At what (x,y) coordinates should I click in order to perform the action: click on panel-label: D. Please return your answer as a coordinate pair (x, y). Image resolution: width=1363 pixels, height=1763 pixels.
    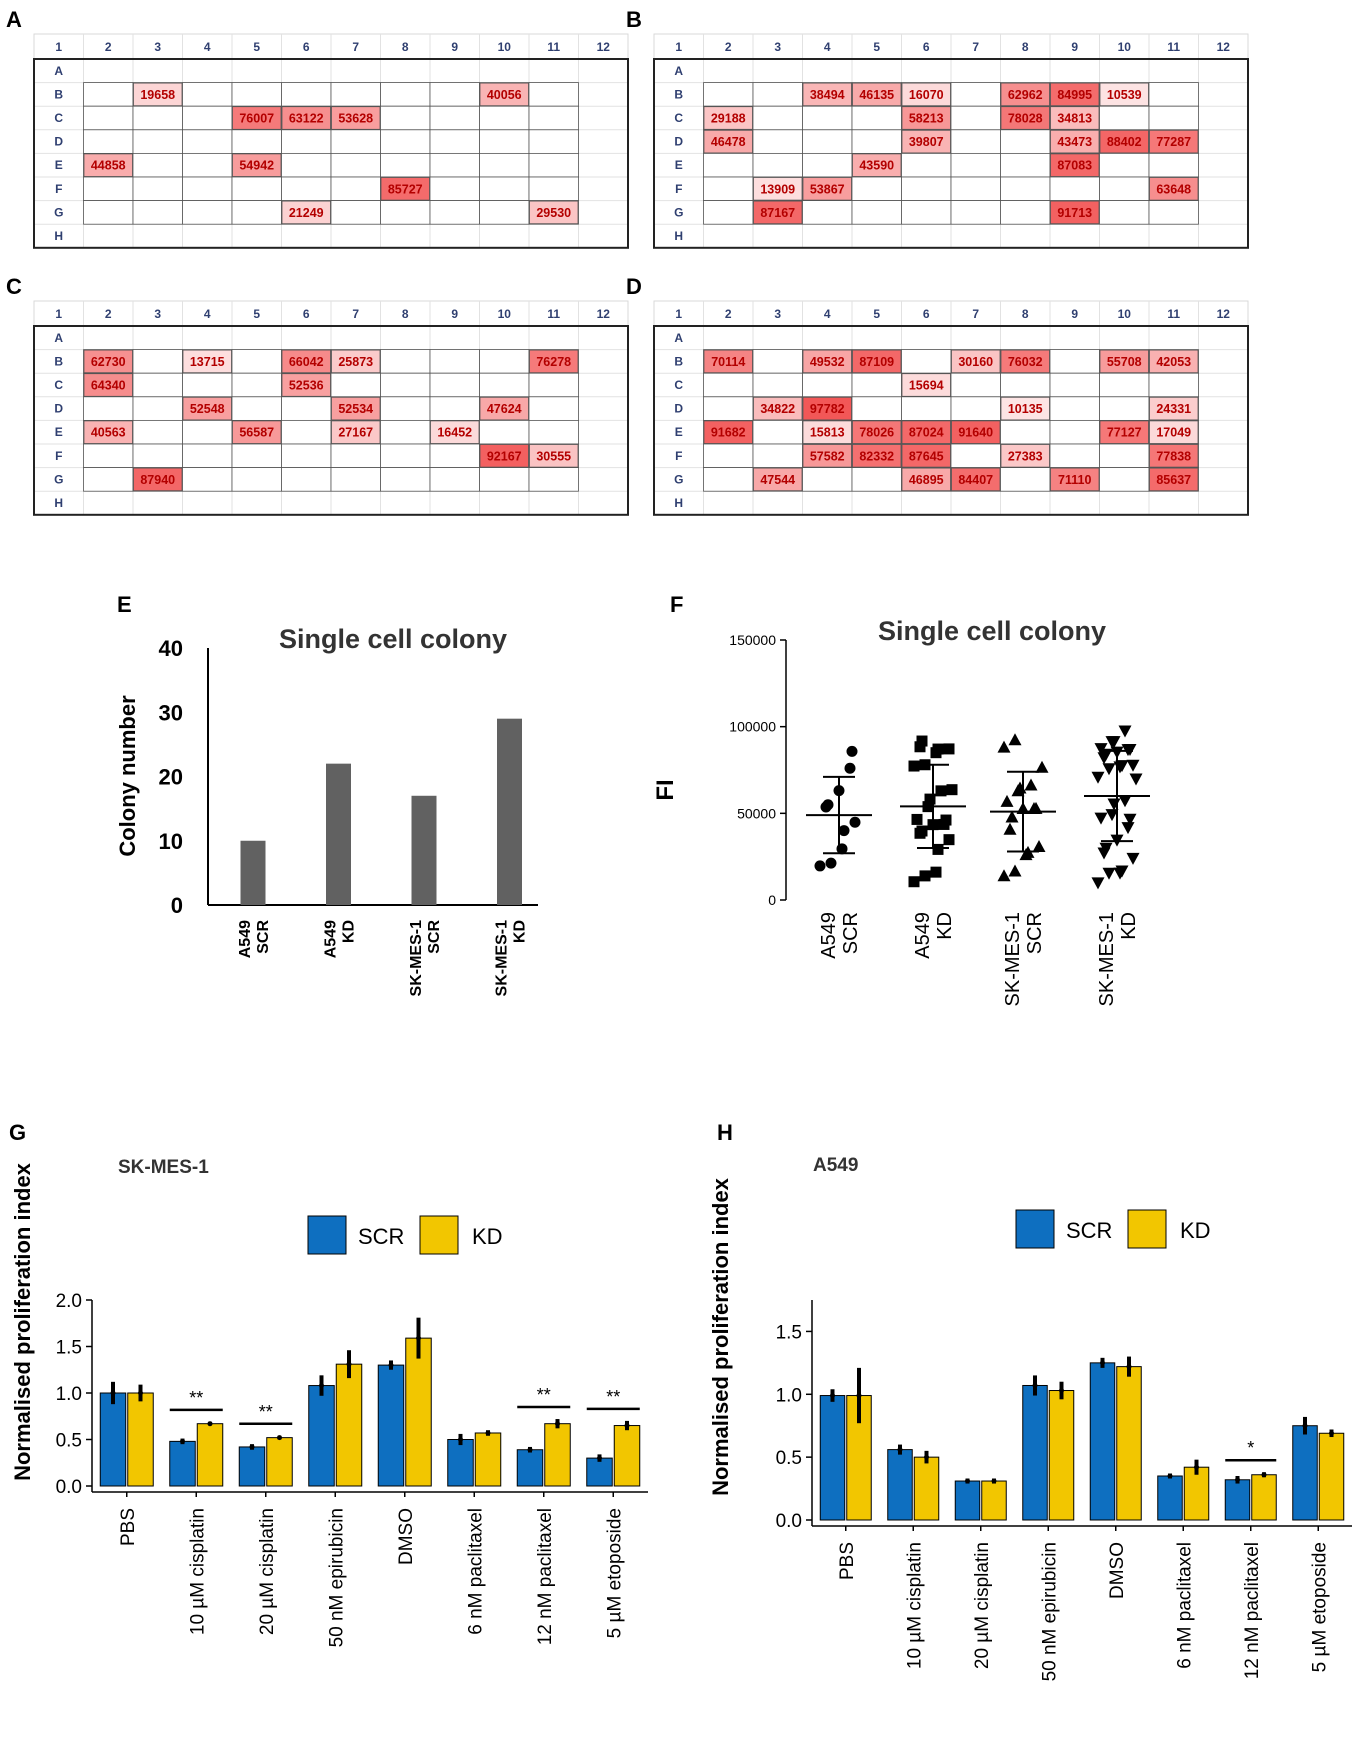
    Looking at the image, I should click on (634, 286).